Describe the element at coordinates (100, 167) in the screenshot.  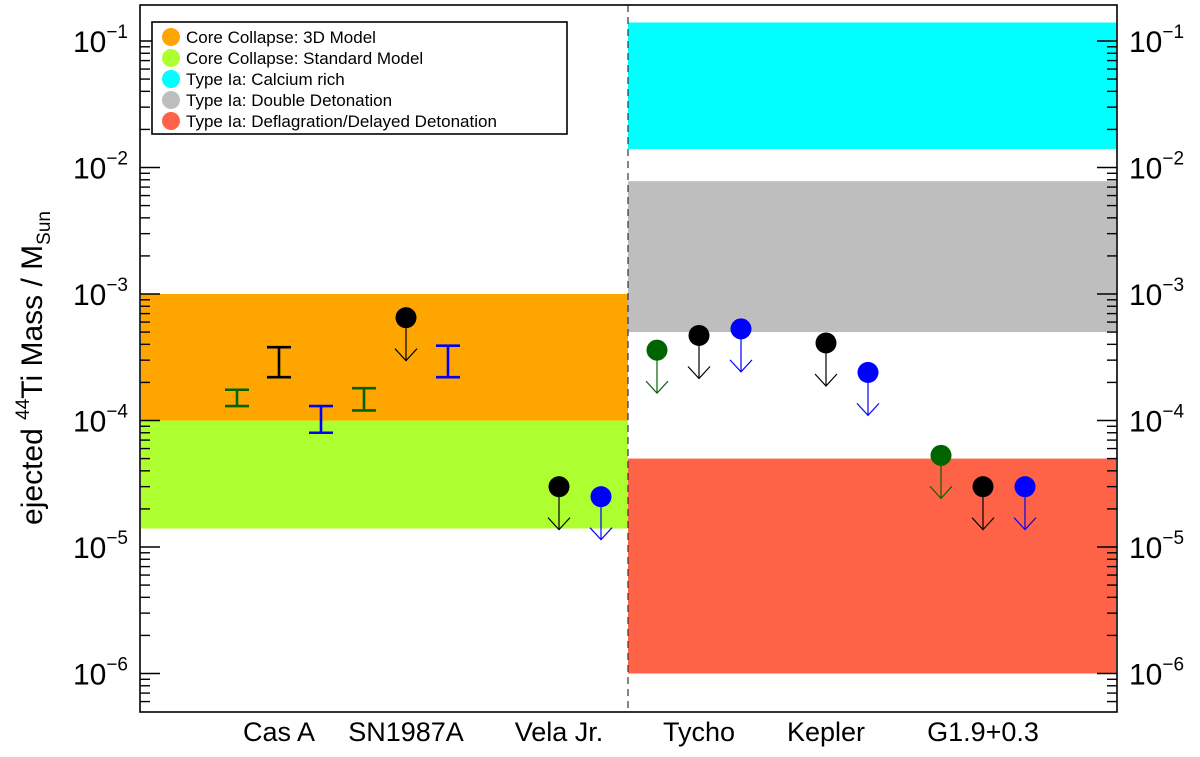
I see `y-tick-label-left: 10⁻²` at that location.